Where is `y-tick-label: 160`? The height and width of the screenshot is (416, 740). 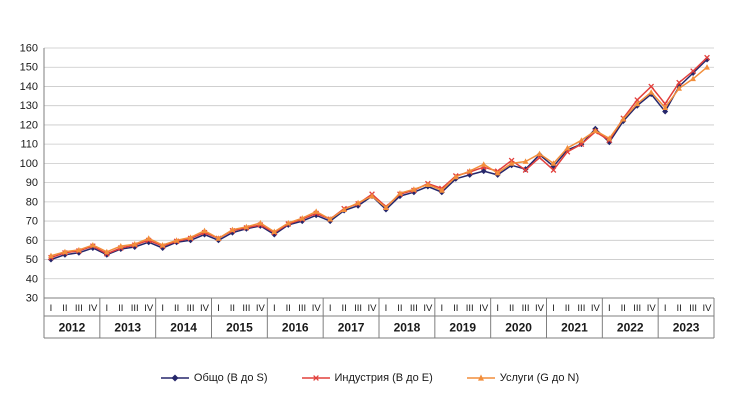 y-tick-label: 160 is located at coordinates (29, 49).